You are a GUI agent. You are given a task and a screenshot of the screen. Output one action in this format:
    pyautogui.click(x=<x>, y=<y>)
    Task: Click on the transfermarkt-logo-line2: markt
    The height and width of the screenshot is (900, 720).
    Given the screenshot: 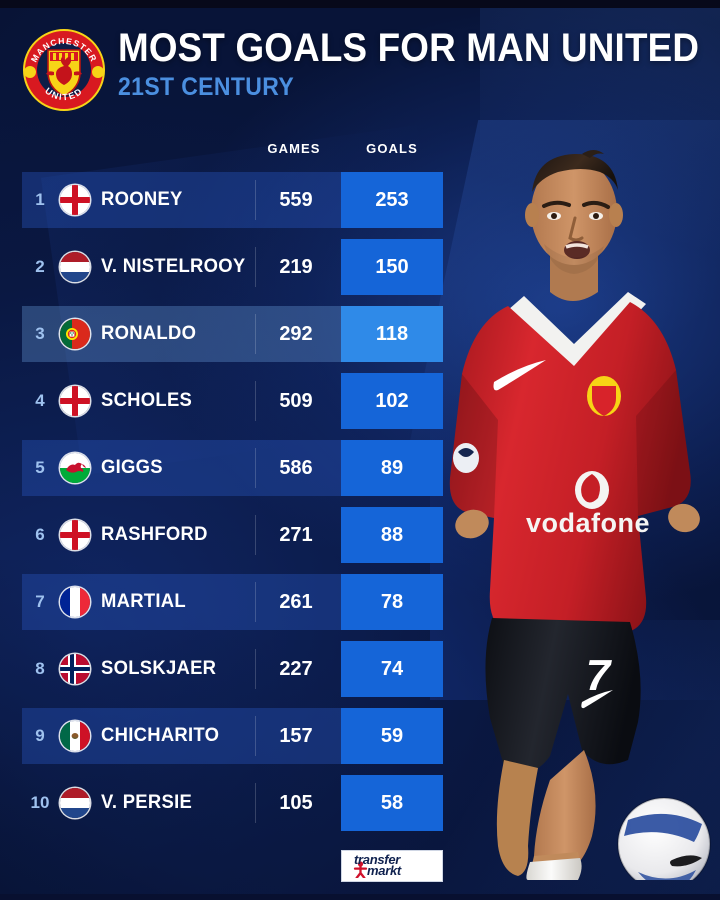 What is the action you would take?
    pyautogui.click(x=384, y=870)
    